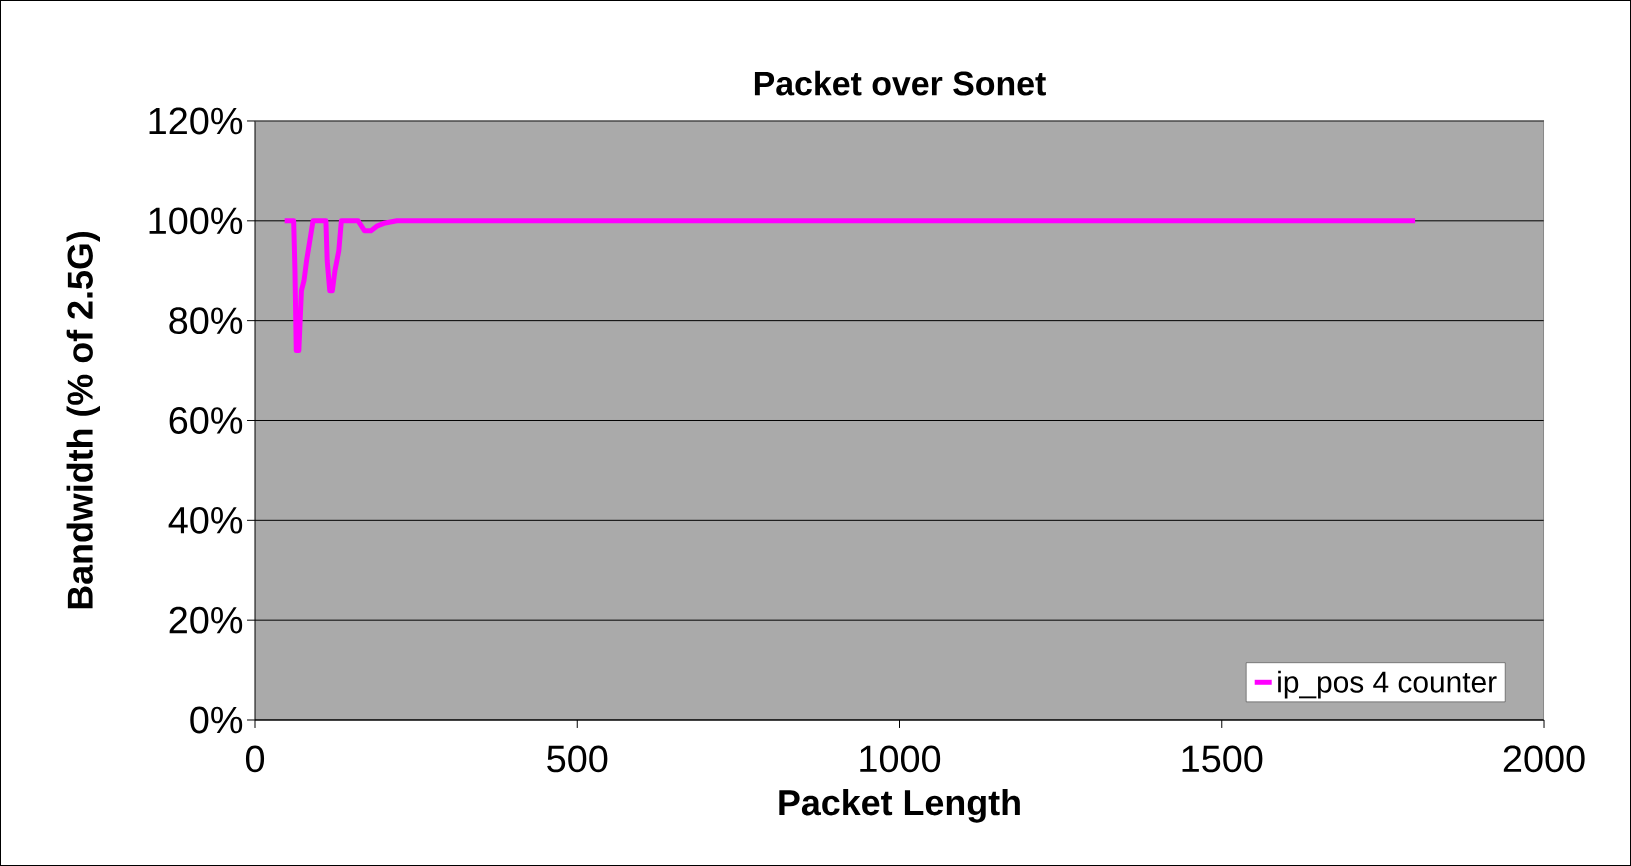 This screenshot has width=1631, height=866. Describe the element at coordinates (216, 720) in the screenshot. I see `y-tick-label: 0%` at that location.